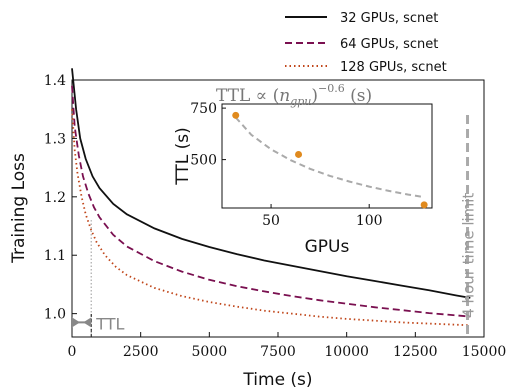  What do you see at coordinates (72, 352) in the screenshot?
I see `main-x-tick-label: 0` at bounding box center [72, 352].